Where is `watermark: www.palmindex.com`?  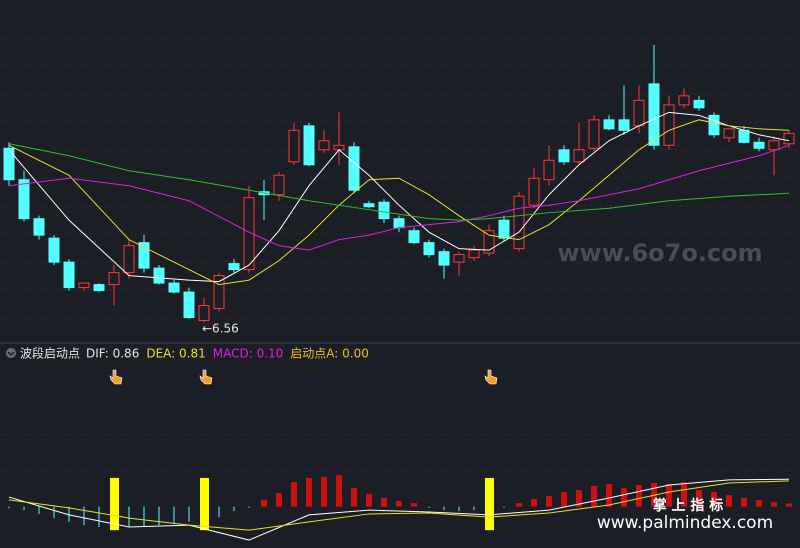 watermark: www.palmindex.com is located at coordinates (685, 523).